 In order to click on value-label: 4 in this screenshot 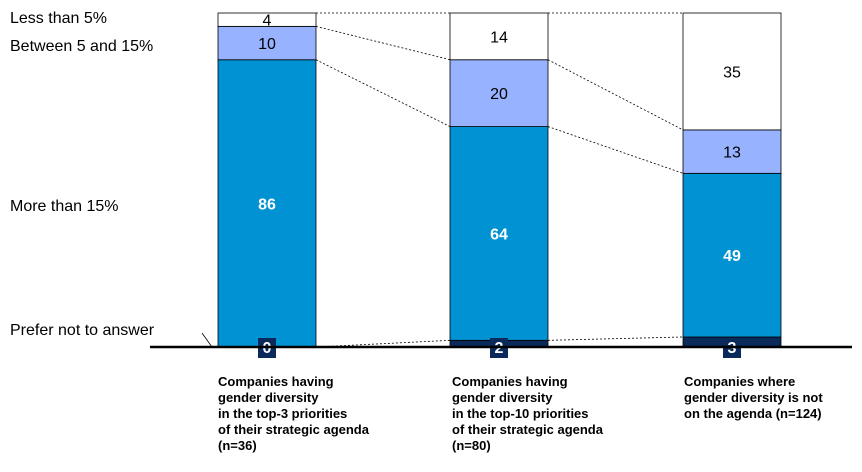, I will do `click(267, 21)`.